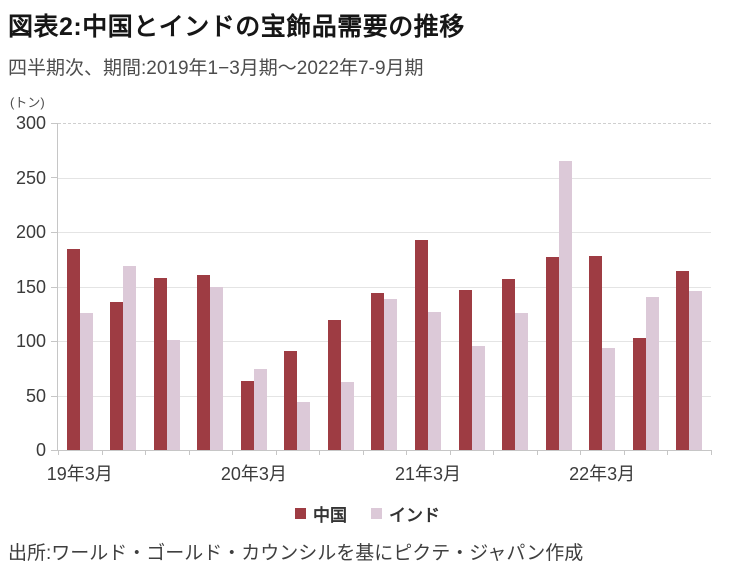 Image resolution: width=735 pixels, height=581 pixels. What do you see at coordinates (216, 68) in the screenshot?
I see `chart-subtitle: 四半期次、期間:2019年1−3月期〜2022年7-9月期` at bounding box center [216, 68].